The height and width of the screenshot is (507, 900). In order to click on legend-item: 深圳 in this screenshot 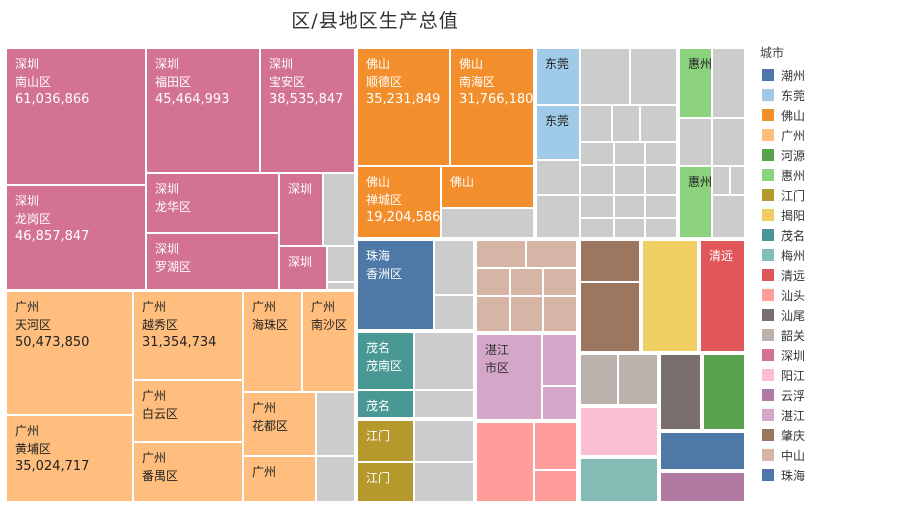, I will do `click(782, 355)`.